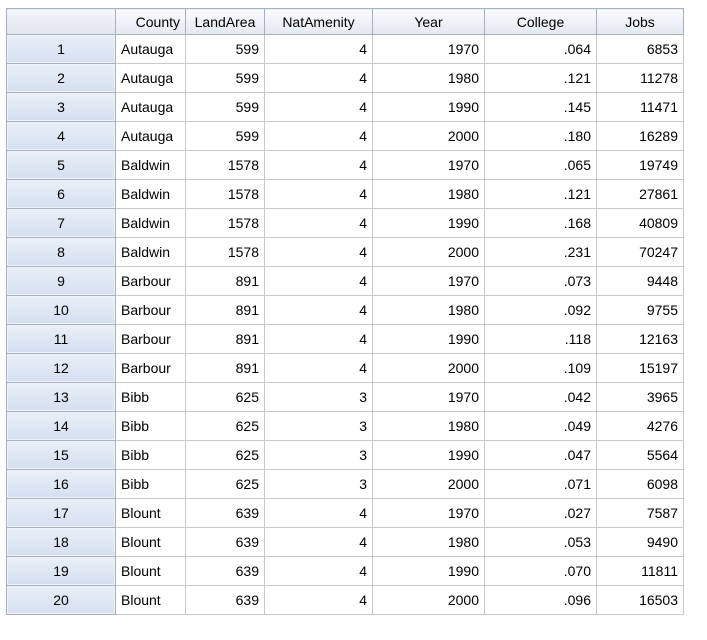  What do you see at coordinates (640, 368) in the screenshot?
I see `cell-jobs: 15197` at bounding box center [640, 368].